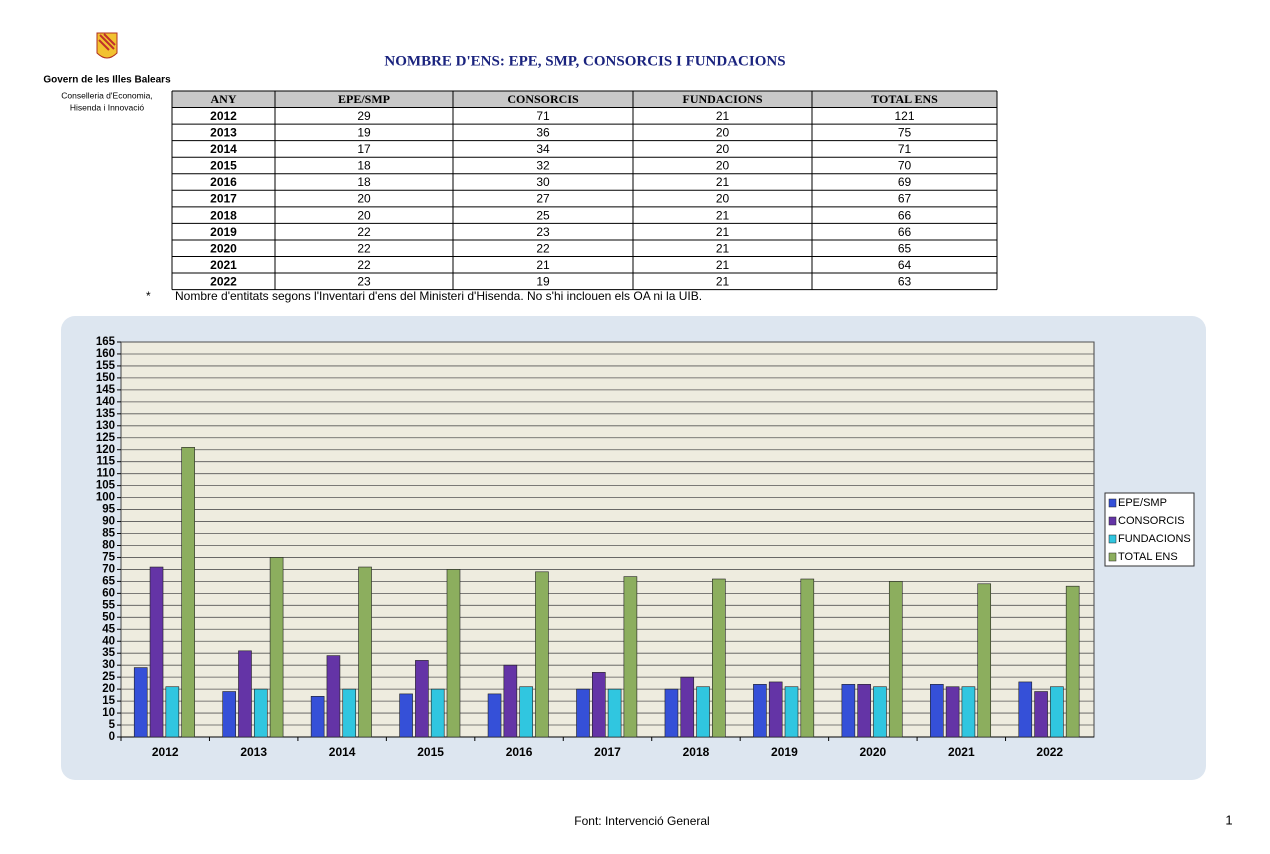 The width and height of the screenshot is (1270, 854). What do you see at coordinates (784, 752) in the screenshot?
I see `x-tick-label: 2019` at bounding box center [784, 752].